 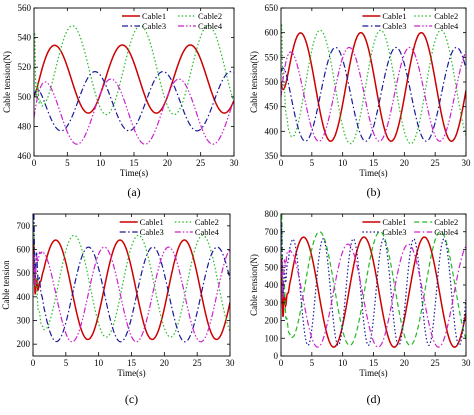 I want to click on y-axis-label: Cable tension, so click(x=6, y=285).